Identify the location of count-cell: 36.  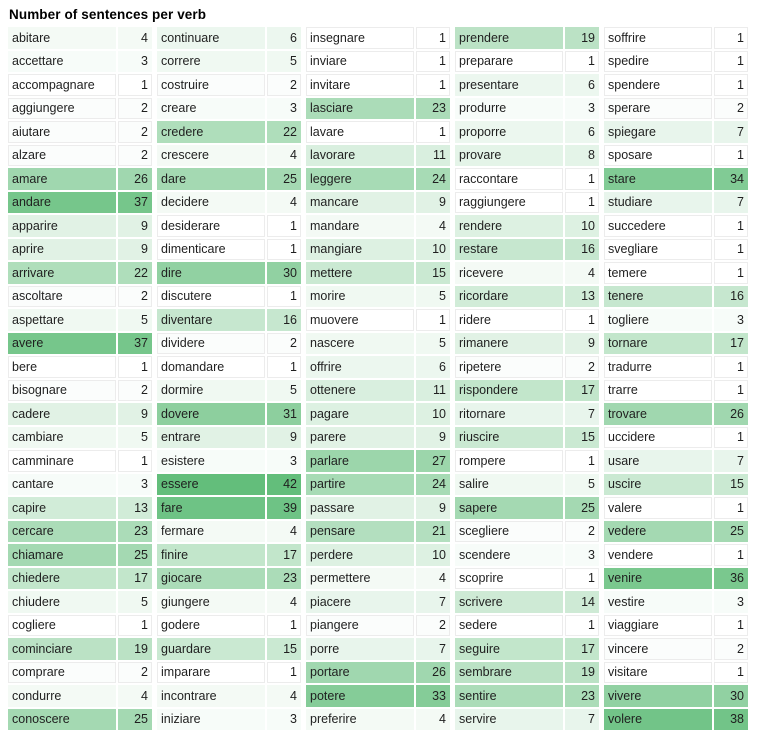
(733, 579).